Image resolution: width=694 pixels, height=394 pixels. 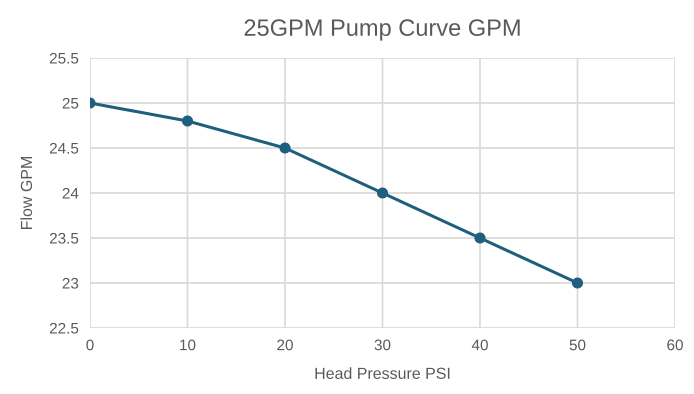 What do you see at coordinates (578, 345) in the screenshot?
I see `x-tick-label: 50` at bounding box center [578, 345].